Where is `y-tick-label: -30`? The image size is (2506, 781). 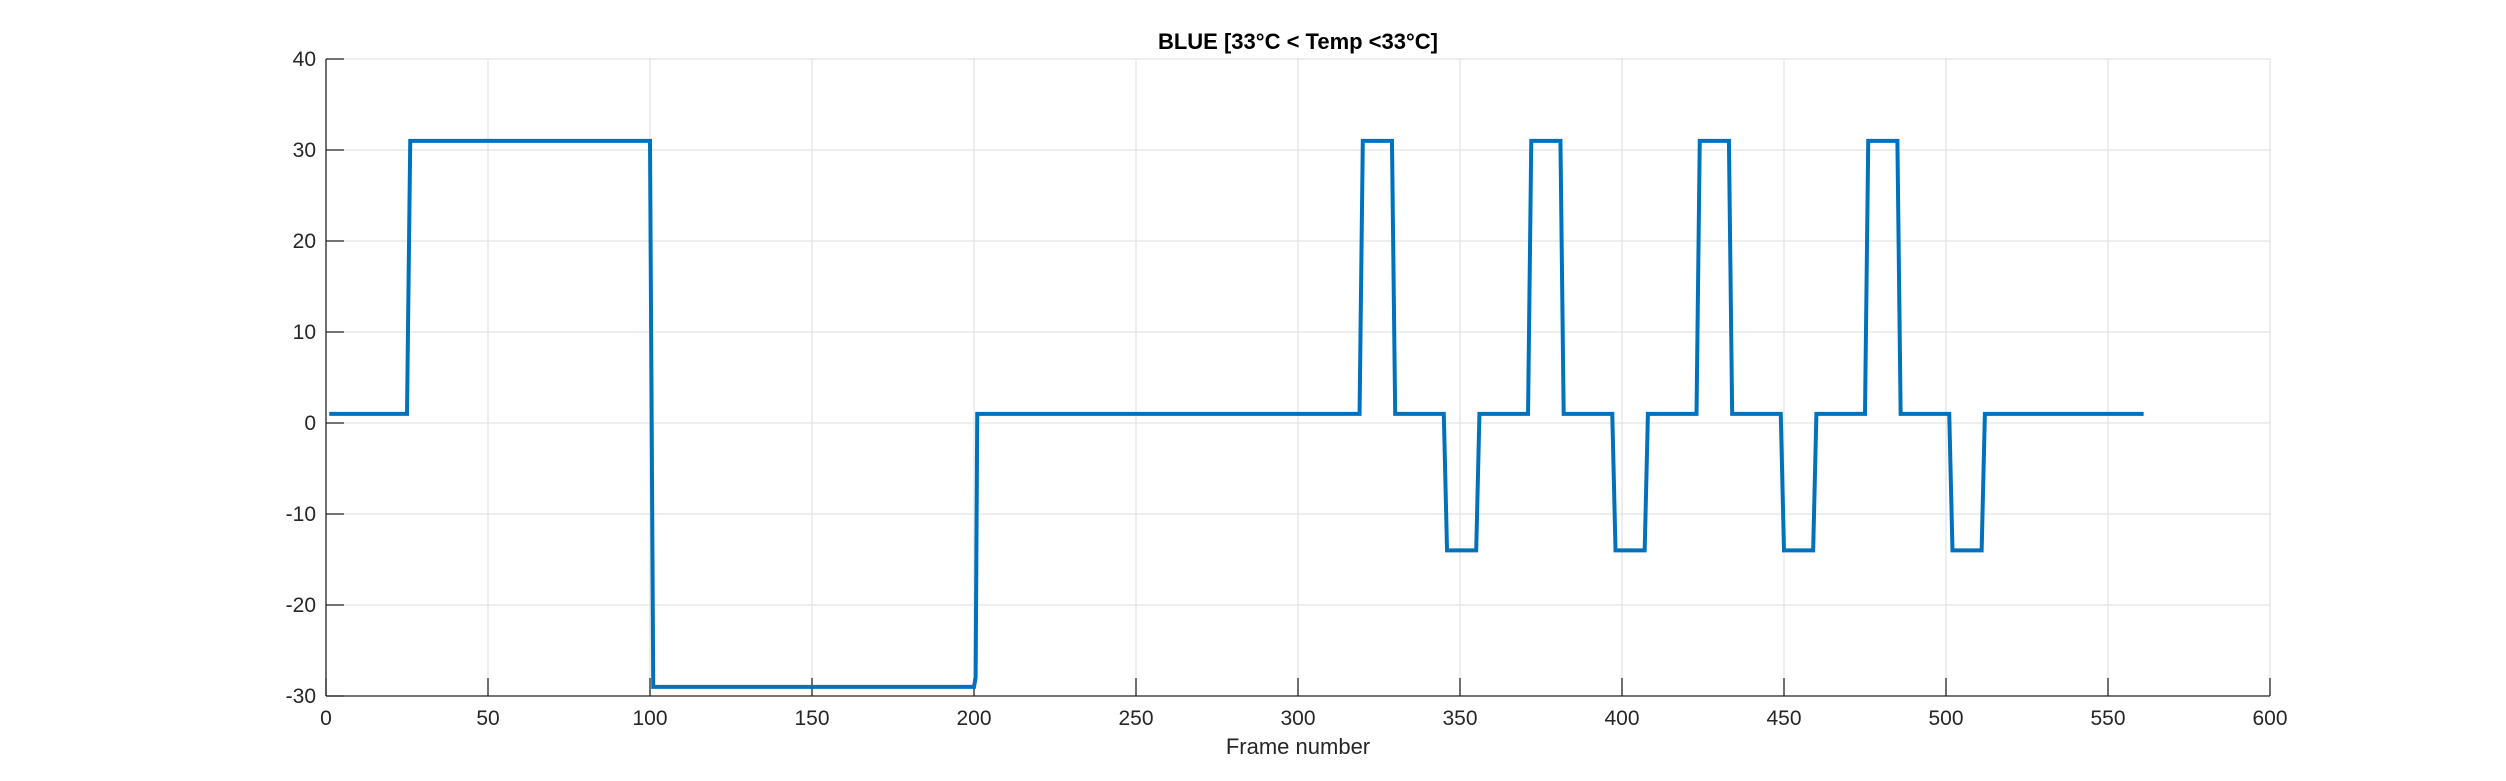 y-tick-label: -30 is located at coordinates (301, 696).